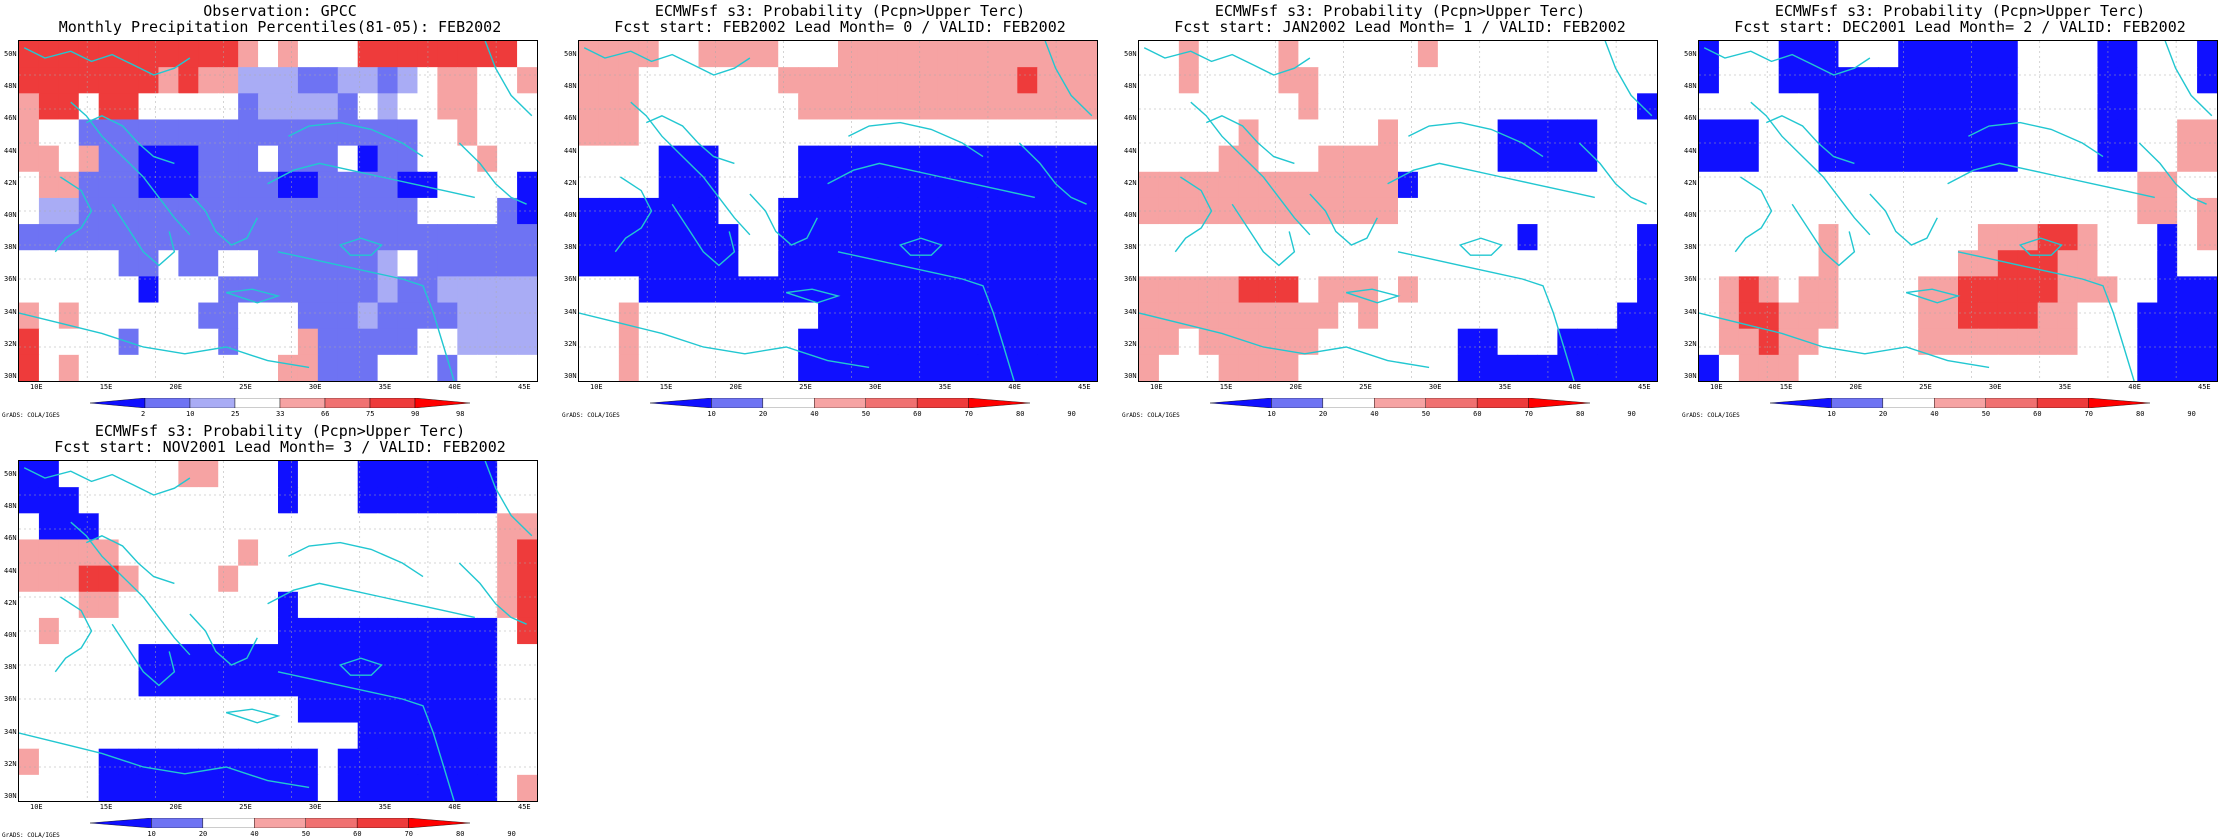 This screenshot has height=840, width=2240. I want to click on lat-tick-label: 40N, so click(1130, 215).